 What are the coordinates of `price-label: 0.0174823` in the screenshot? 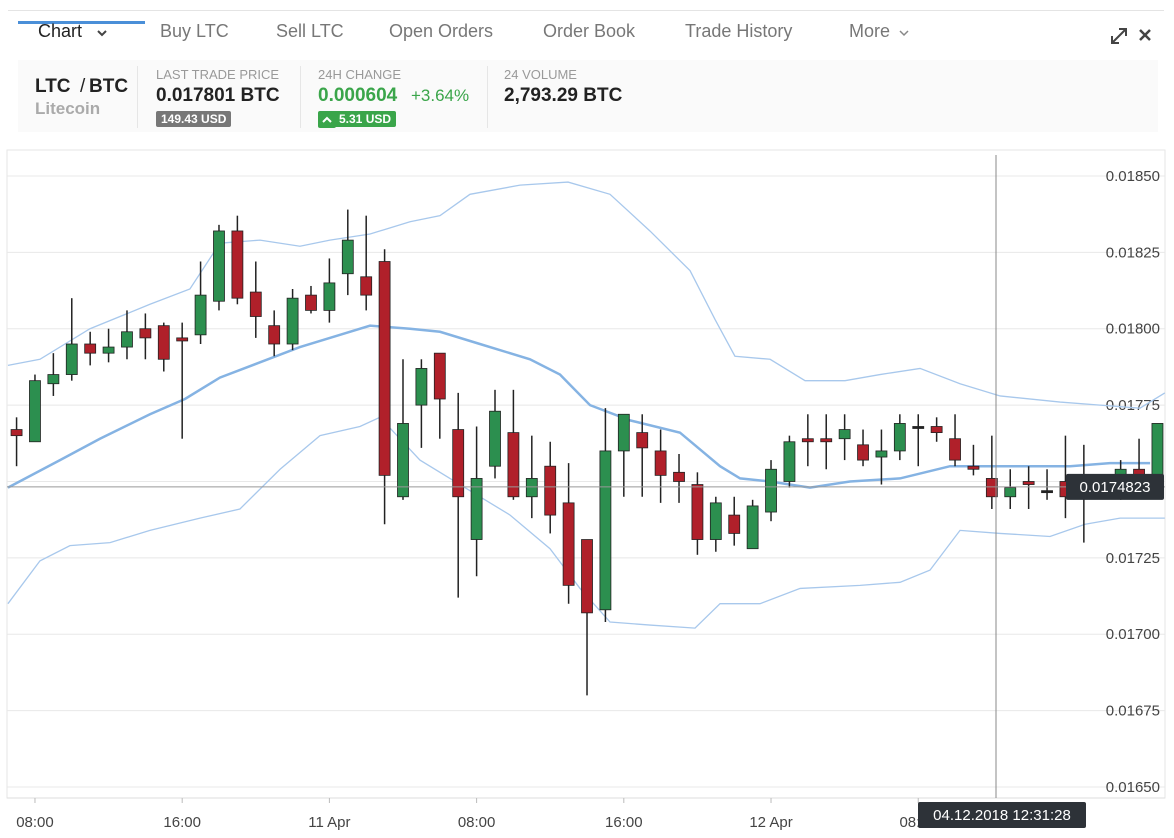 It's located at (1115, 487).